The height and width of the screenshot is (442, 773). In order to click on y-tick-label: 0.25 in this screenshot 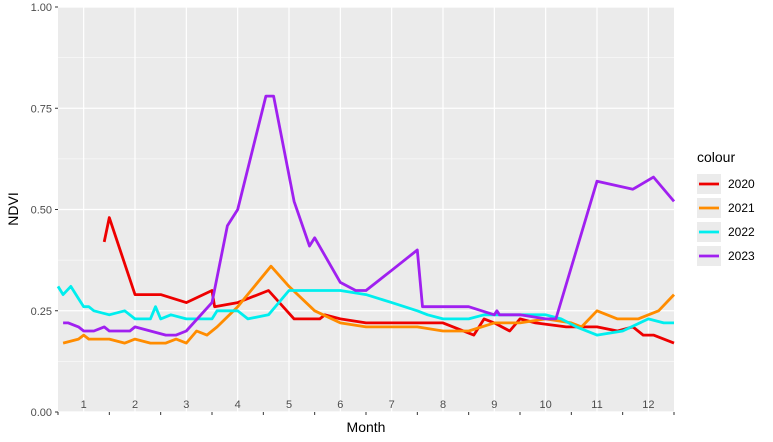, I will do `click(41, 312)`.